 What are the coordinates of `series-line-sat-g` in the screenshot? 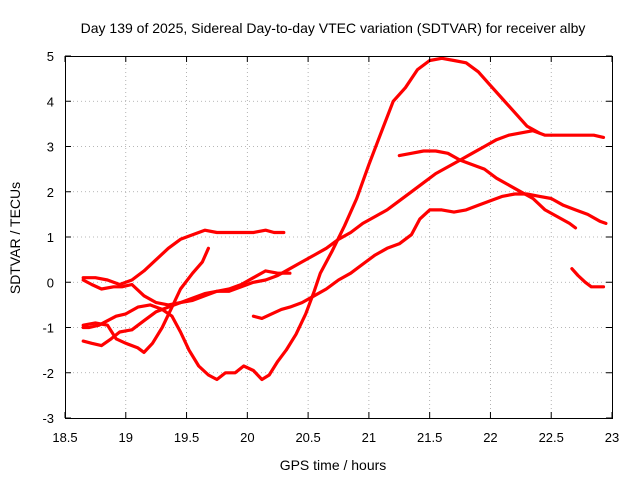 It's located at (487, 189).